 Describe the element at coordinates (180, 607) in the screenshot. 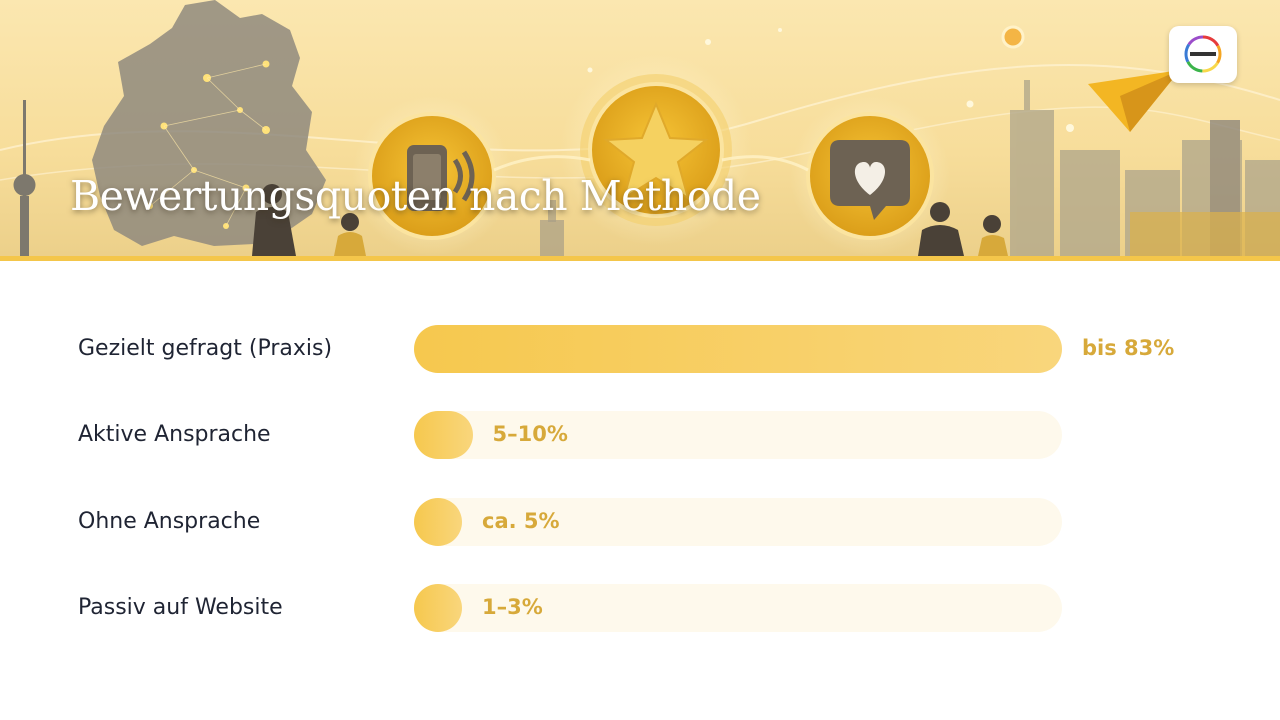

I see `bar-label: Passiv auf Website` at that location.